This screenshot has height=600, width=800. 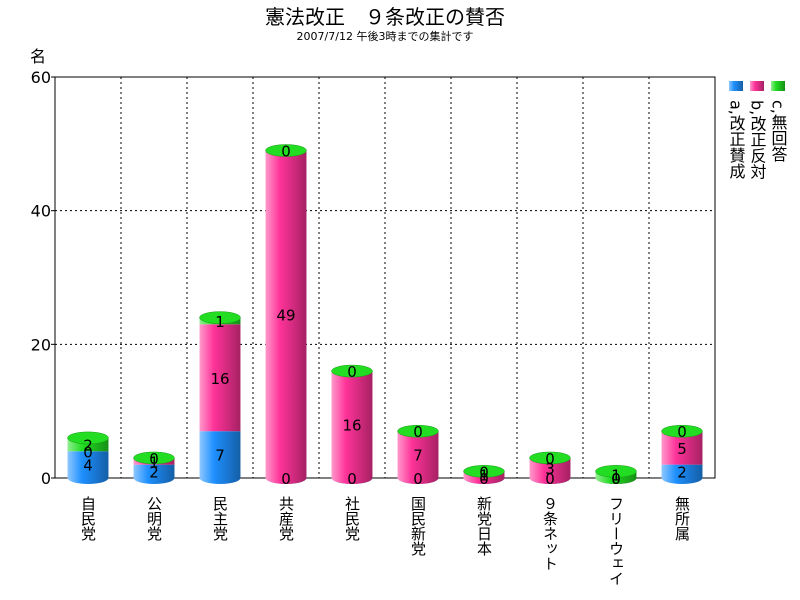 What do you see at coordinates (352, 519) in the screenshot?
I see `x-tick-label: 社民党` at bounding box center [352, 519].